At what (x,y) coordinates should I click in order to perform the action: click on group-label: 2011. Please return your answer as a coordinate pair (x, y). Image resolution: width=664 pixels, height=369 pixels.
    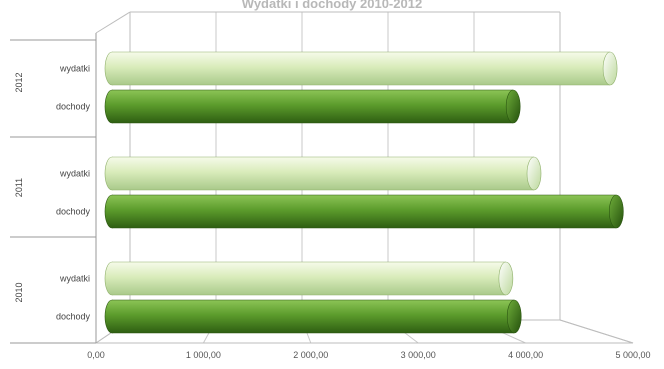
    Looking at the image, I should click on (19, 187).